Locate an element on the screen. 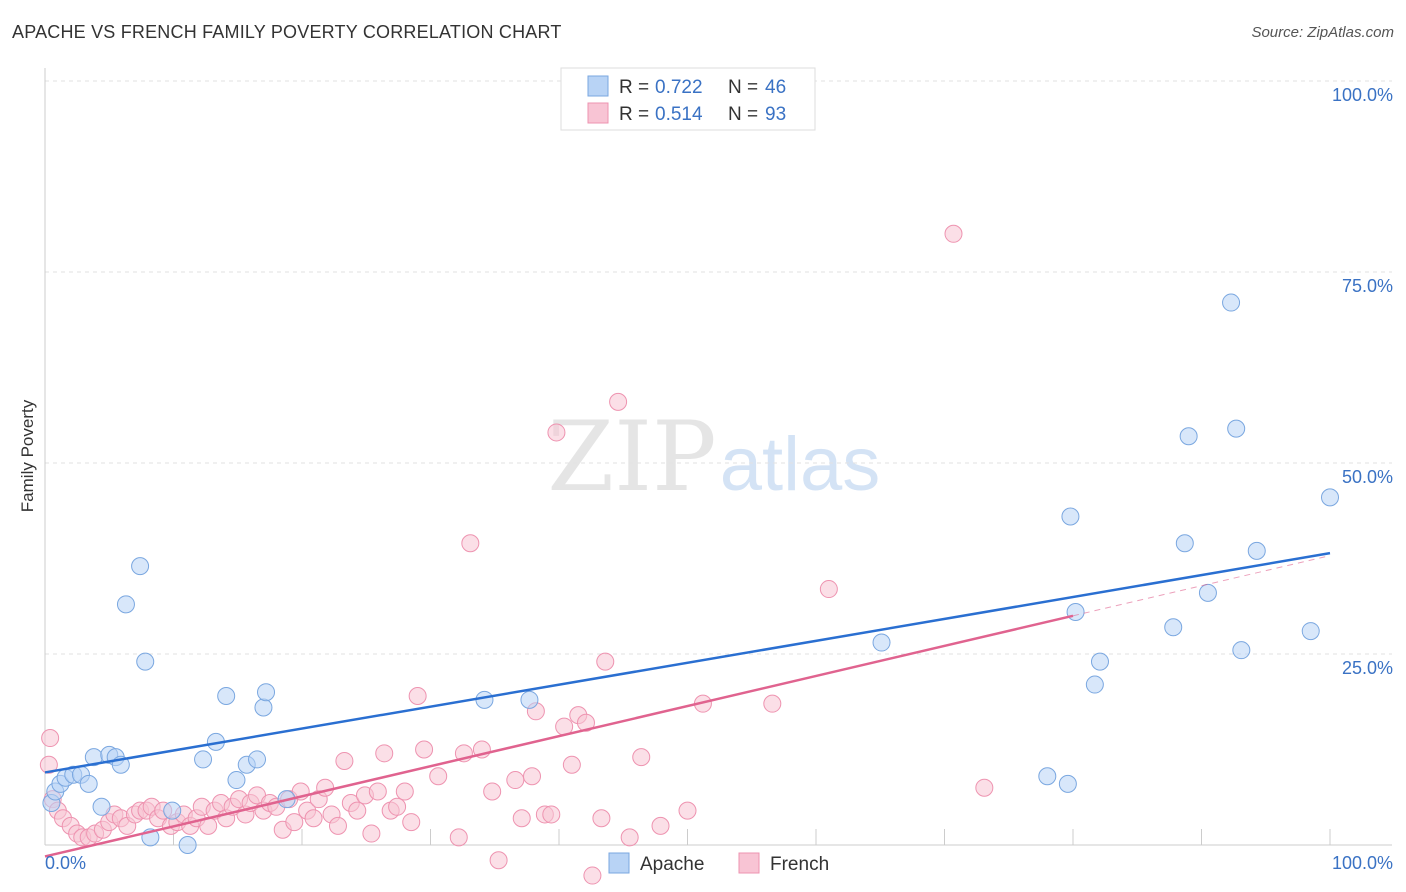 The image size is (1406, 892). legend-r-label-apache: R = is located at coordinates (634, 87).